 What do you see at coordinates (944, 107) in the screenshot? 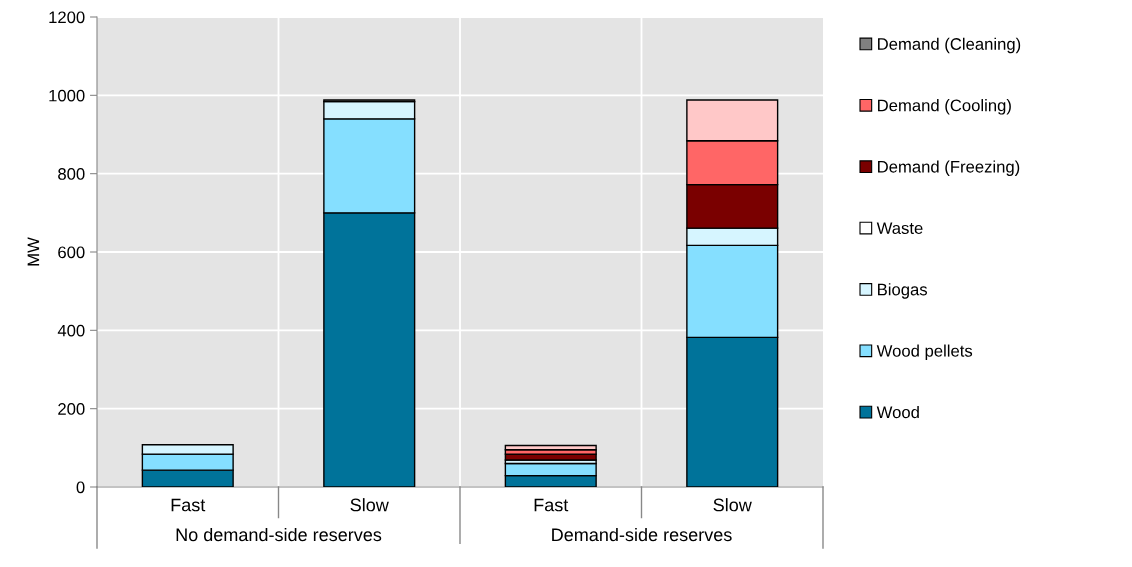
I see `legend-label: Demand (Cooling)` at bounding box center [944, 107].